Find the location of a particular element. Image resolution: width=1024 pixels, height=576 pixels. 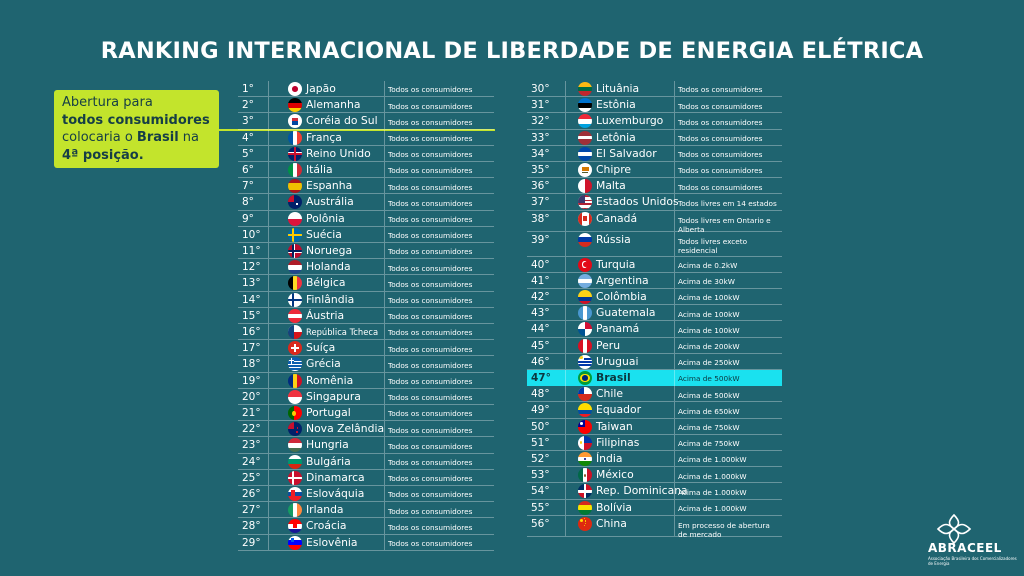

table-row: 48° Chile Acima de 500kW is located at coordinates (654, 394).